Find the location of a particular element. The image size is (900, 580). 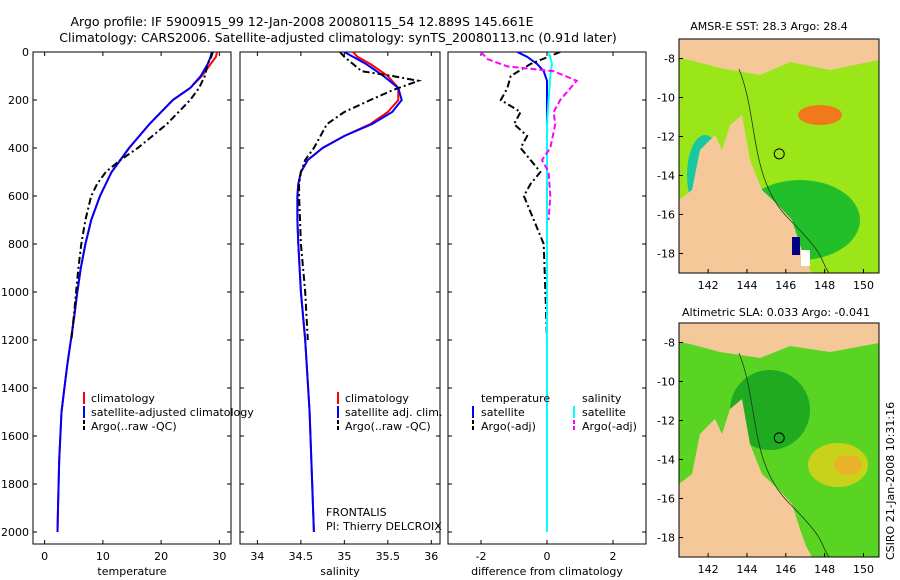

y-tick-label: 1600 is located at coordinates (15, 436).